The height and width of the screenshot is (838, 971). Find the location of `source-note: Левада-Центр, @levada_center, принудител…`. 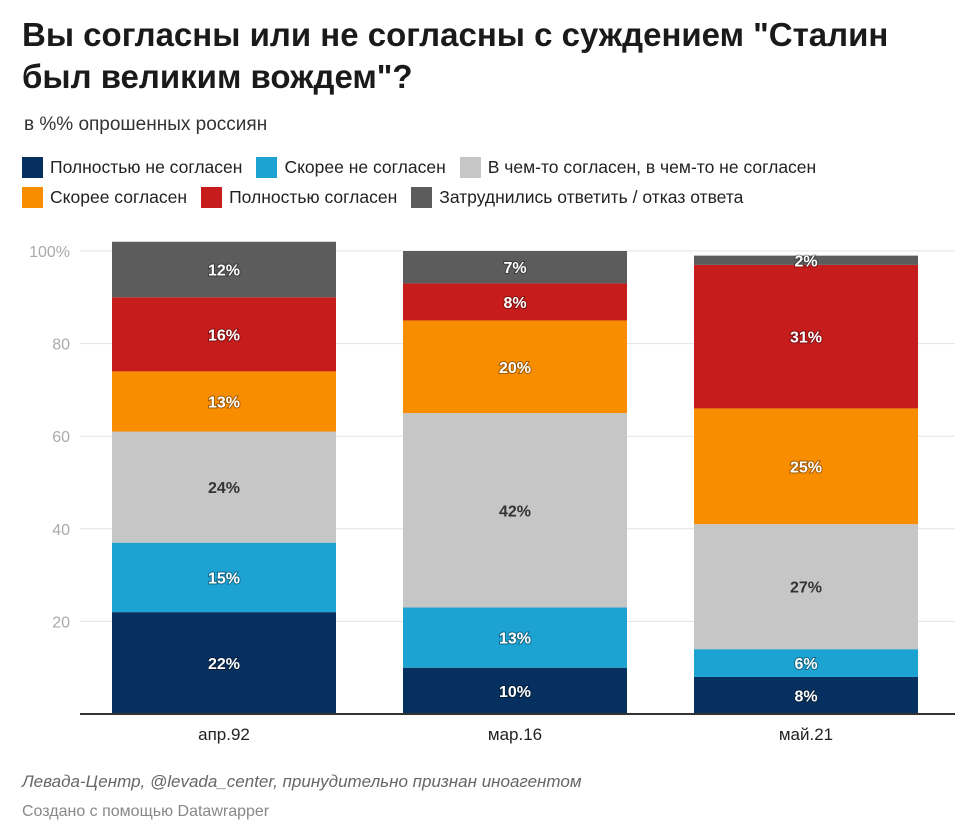

source-note: Левада-Центр, @levada_center, принудител… is located at coordinates (302, 781).